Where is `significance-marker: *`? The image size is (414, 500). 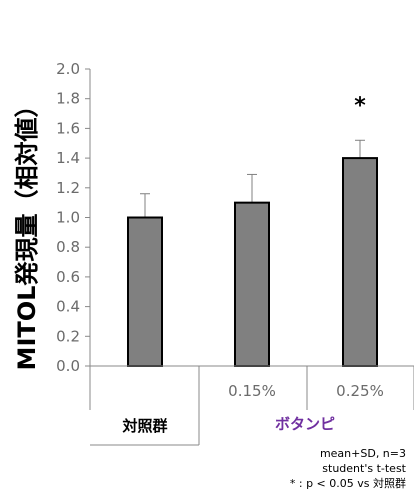 significance-marker: * is located at coordinates (360, 105).